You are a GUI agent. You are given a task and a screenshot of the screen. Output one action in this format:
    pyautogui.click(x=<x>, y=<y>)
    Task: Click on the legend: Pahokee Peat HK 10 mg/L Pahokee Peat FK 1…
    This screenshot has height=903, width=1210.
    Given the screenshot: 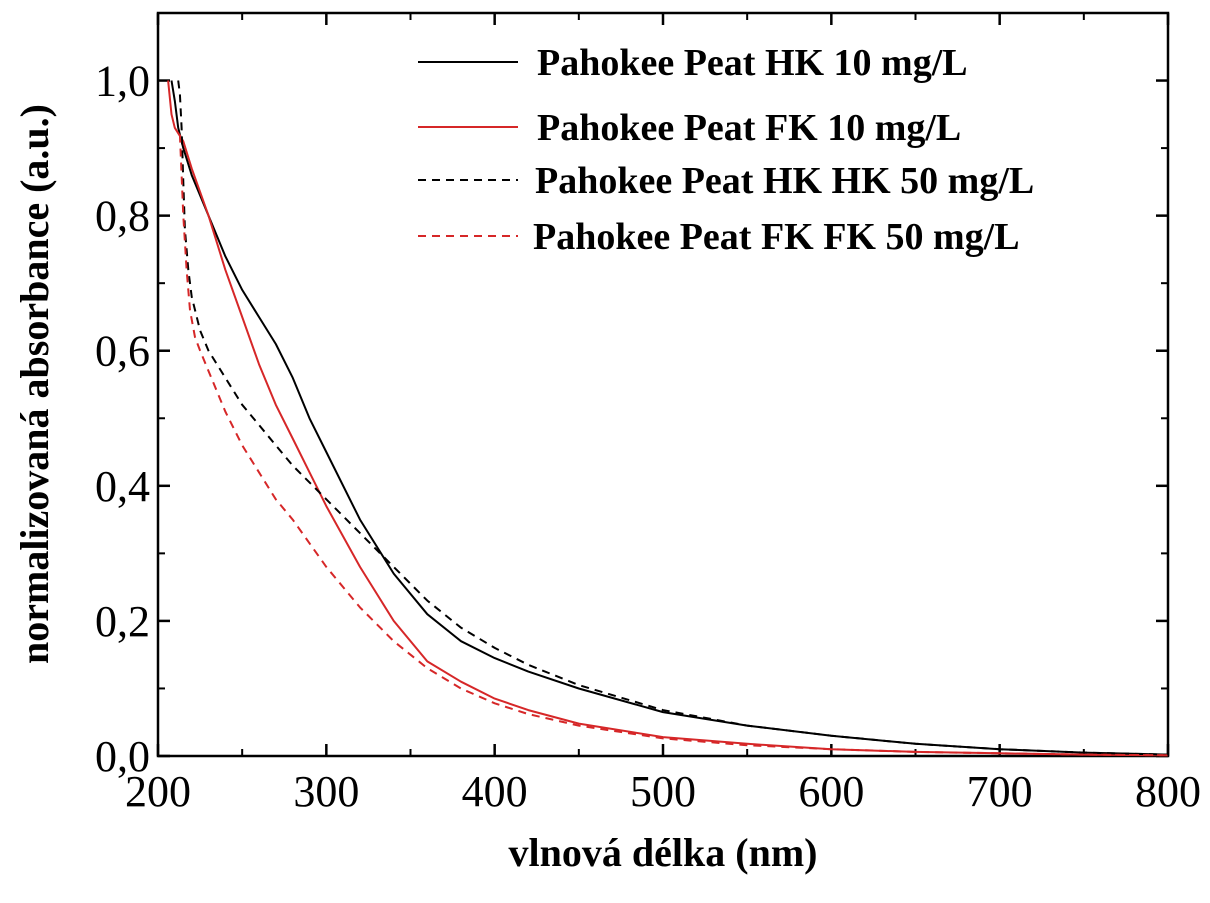 What is the action you would take?
    pyautogui.click(x=726, y=150)
    